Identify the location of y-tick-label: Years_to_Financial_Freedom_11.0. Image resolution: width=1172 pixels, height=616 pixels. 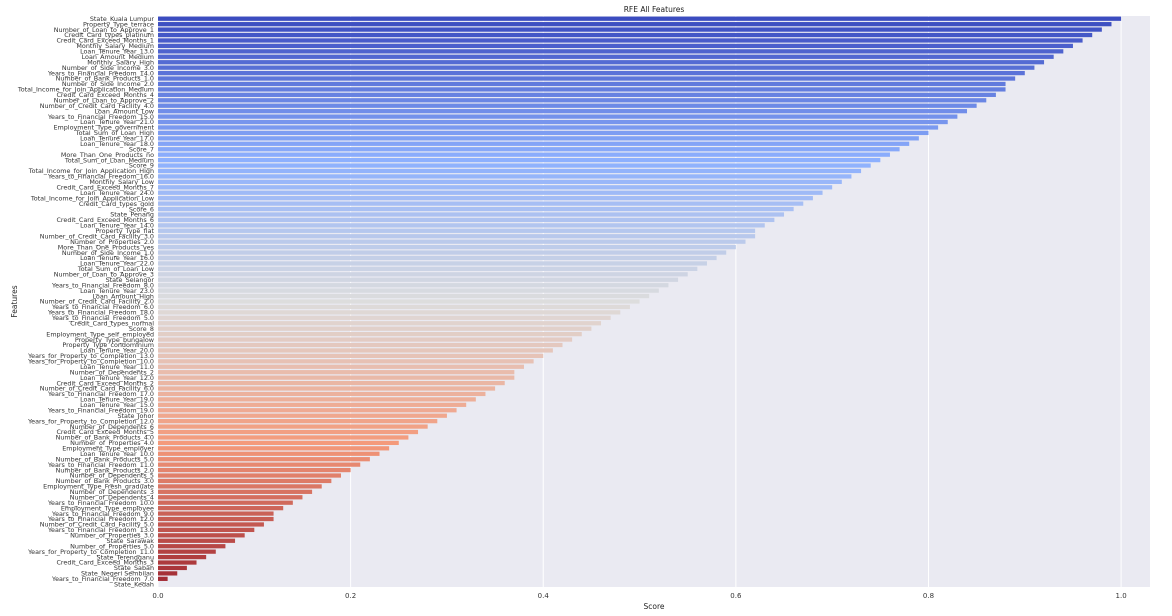
(100, 465).